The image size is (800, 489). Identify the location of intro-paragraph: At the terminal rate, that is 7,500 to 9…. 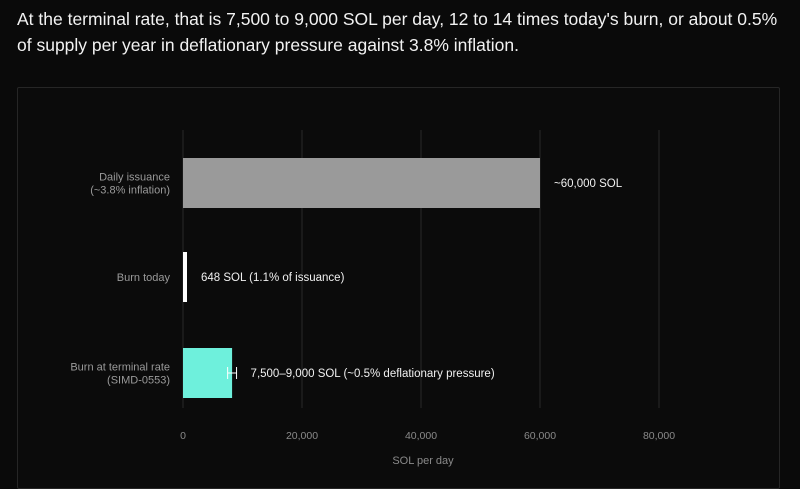
(397, 32).